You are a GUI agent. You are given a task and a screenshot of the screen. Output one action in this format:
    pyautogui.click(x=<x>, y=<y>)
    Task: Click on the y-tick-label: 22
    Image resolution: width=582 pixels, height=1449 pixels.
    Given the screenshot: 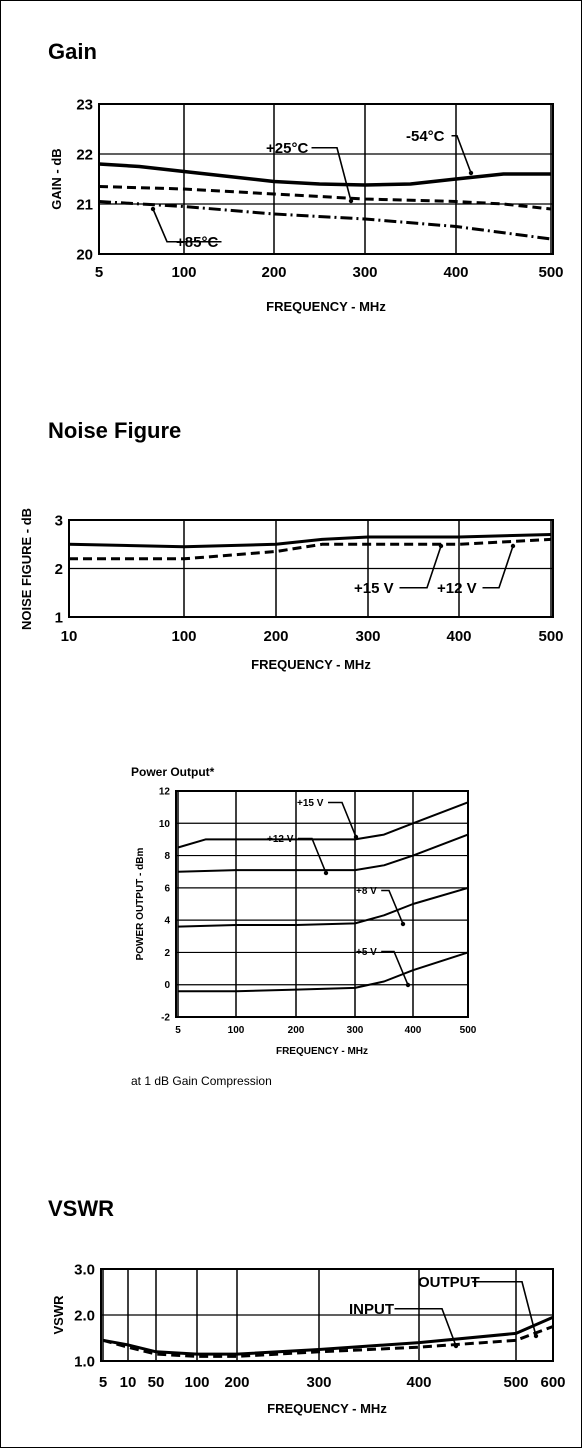 What is the action you would take?
    pyautogui.click(x=84, y=154)
    